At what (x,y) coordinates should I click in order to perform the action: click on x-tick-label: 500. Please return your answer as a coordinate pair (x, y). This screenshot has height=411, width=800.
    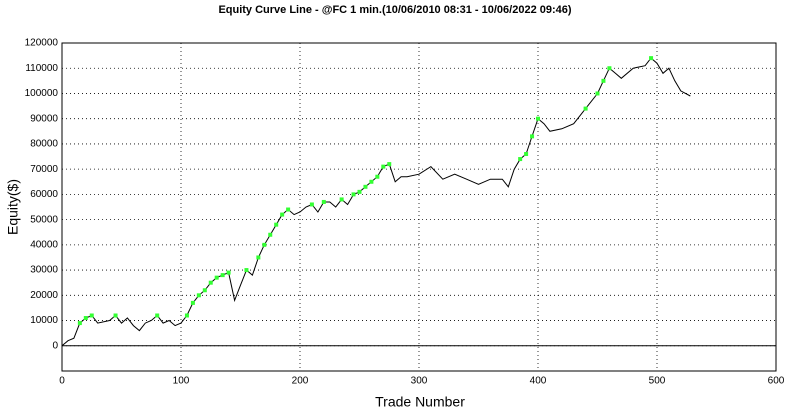
    Looking at the image, I should click on (657, 381).